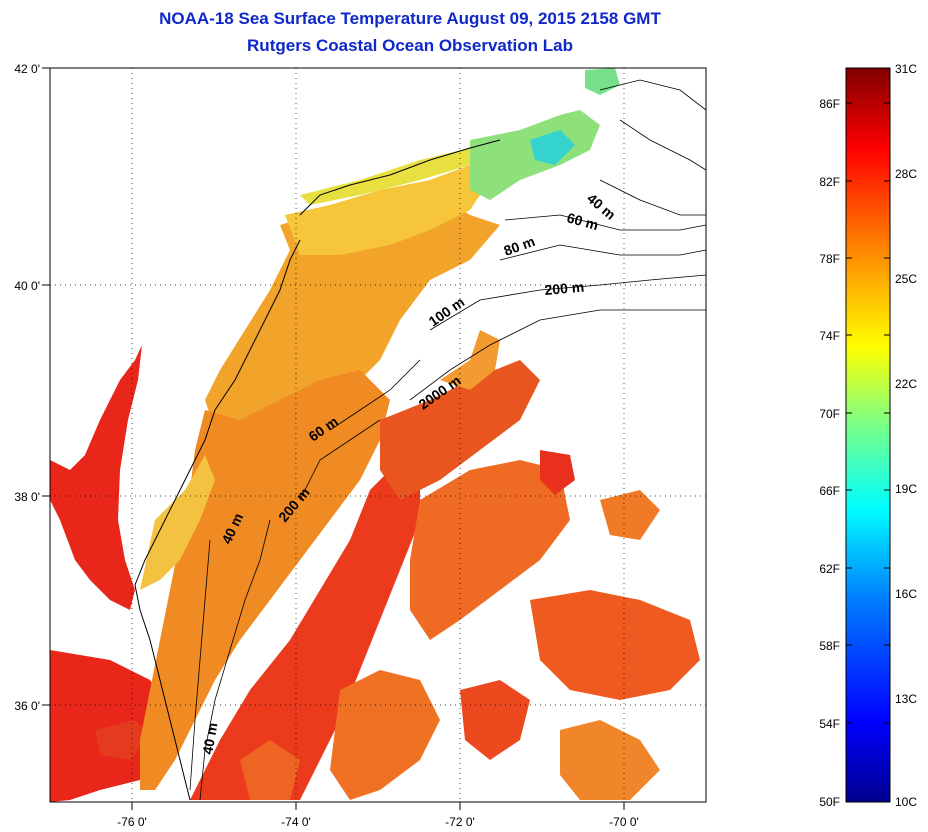 Image resolution: width=928 pixels, height=832 pixels. What do you see at coordinates (132, 822) in the screenshot?
I see `lon-label: -76 0'` at bounding box center [132, 822].